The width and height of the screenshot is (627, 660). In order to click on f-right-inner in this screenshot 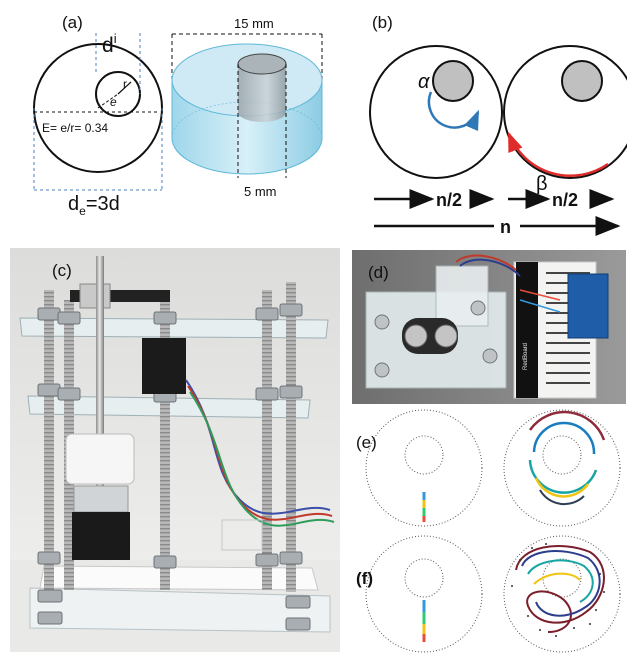, I will do `click(562, 578)`.